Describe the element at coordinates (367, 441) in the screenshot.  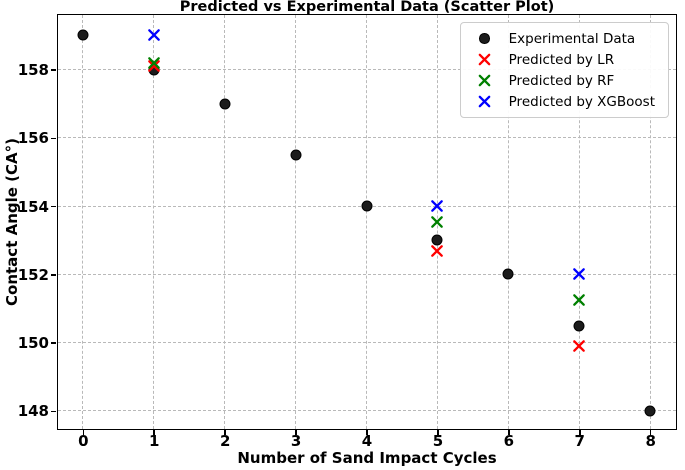
I see `x-tick-label: 4` at that location.